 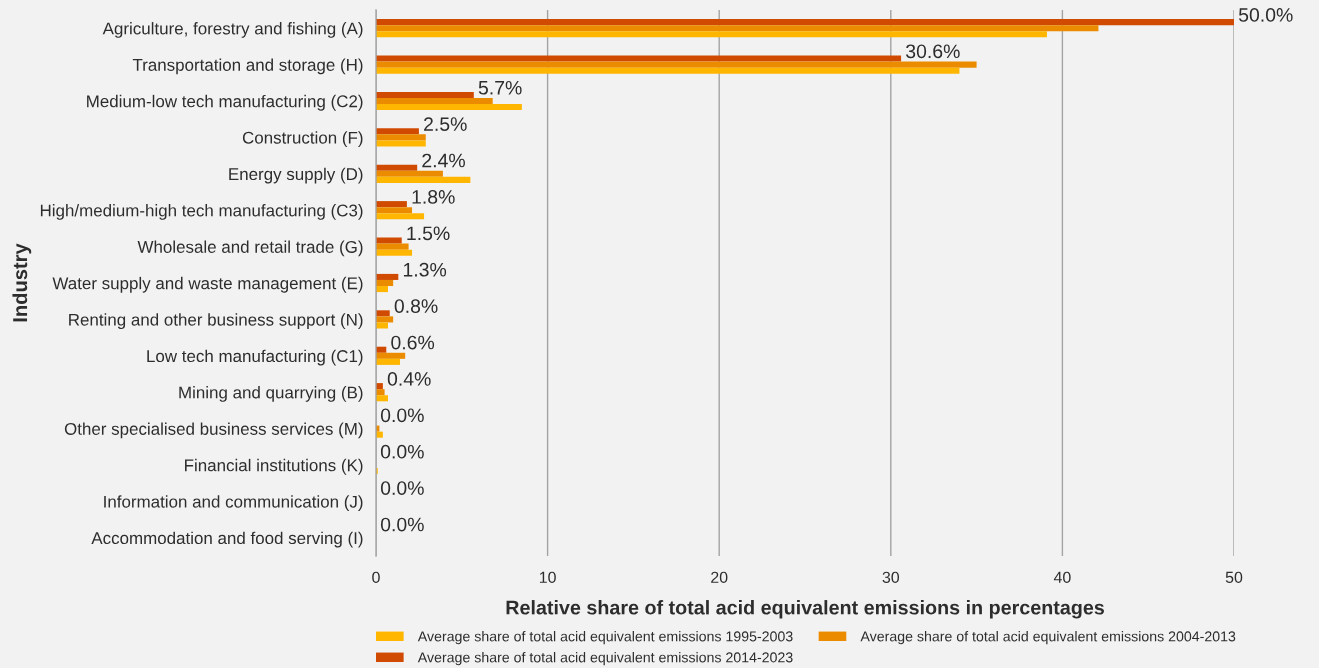 I want to click on y-tick-label: Water supply and waste management (E), so click(x=207, y=284).